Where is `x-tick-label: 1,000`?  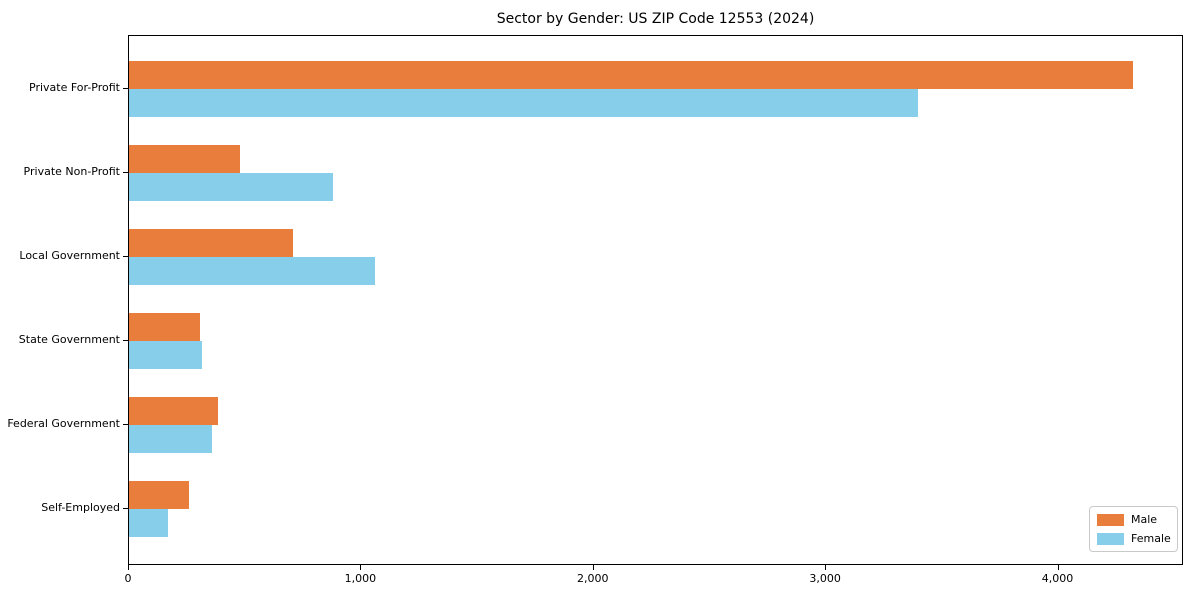 x-tick-label: 1,000 is located at coordinates (360, 578).